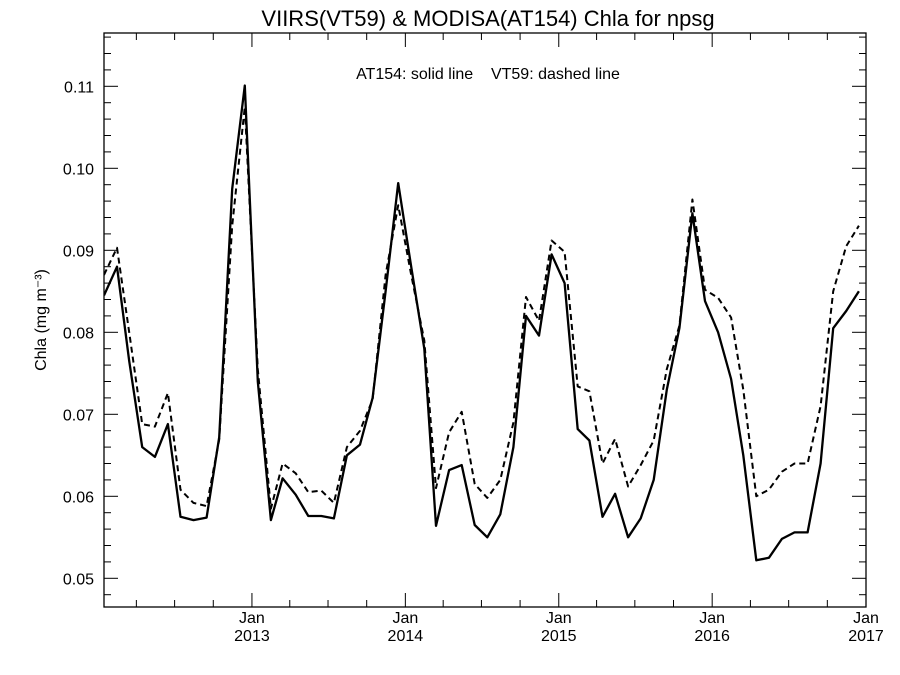  Describe the element at coordinates (78, 251) in the screenshot. I see `y-tick-label: 0.09` at that location.